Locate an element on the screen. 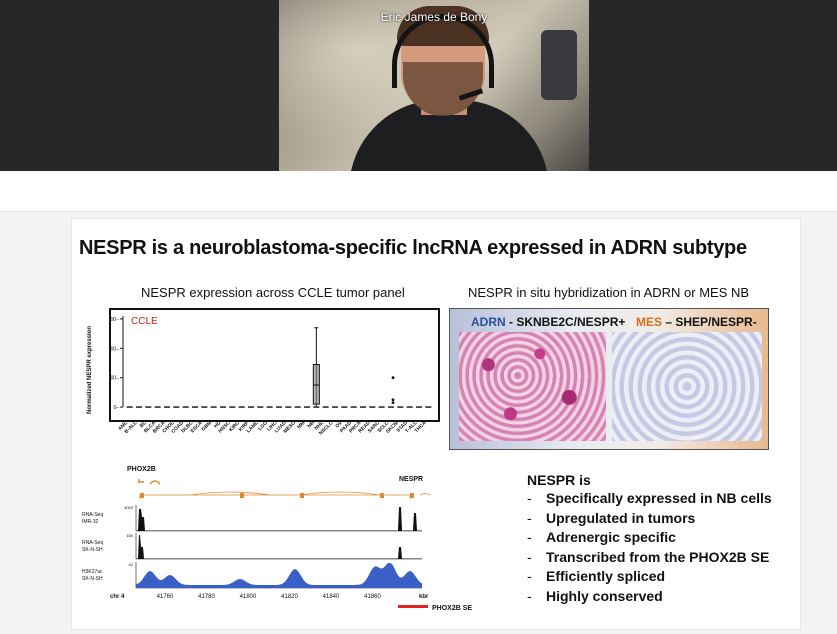 The width and height of the screenshot is (837, 634). category-label: NB is located at coordinates (311, 425).